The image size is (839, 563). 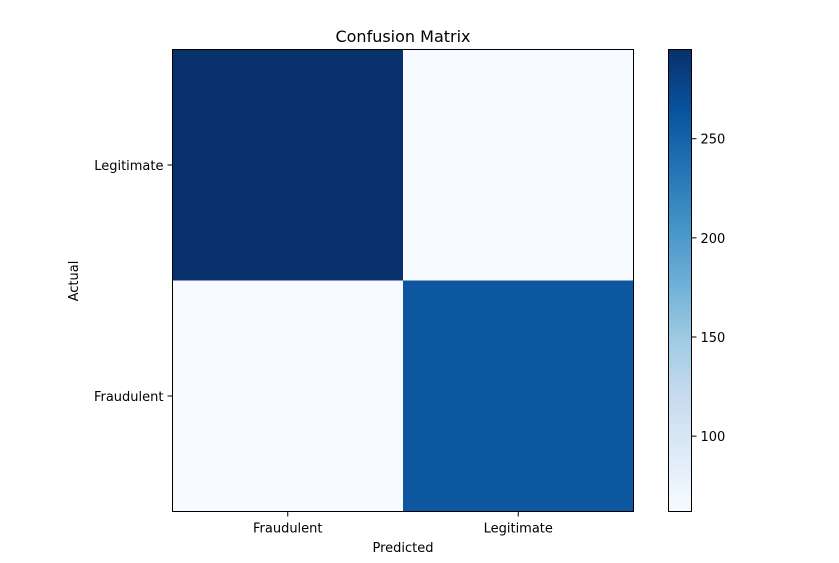 I want to click on colorbar-tick-label: 250, so click(x=713, y=140).